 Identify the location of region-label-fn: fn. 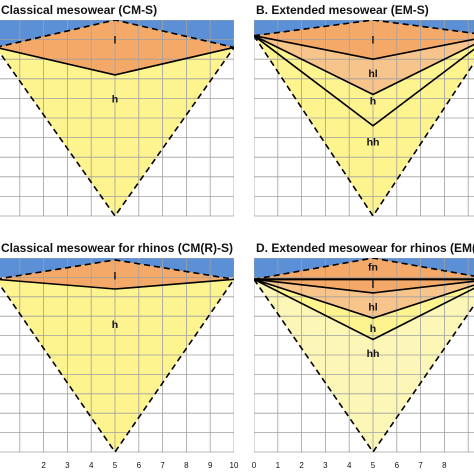
(373, 268).